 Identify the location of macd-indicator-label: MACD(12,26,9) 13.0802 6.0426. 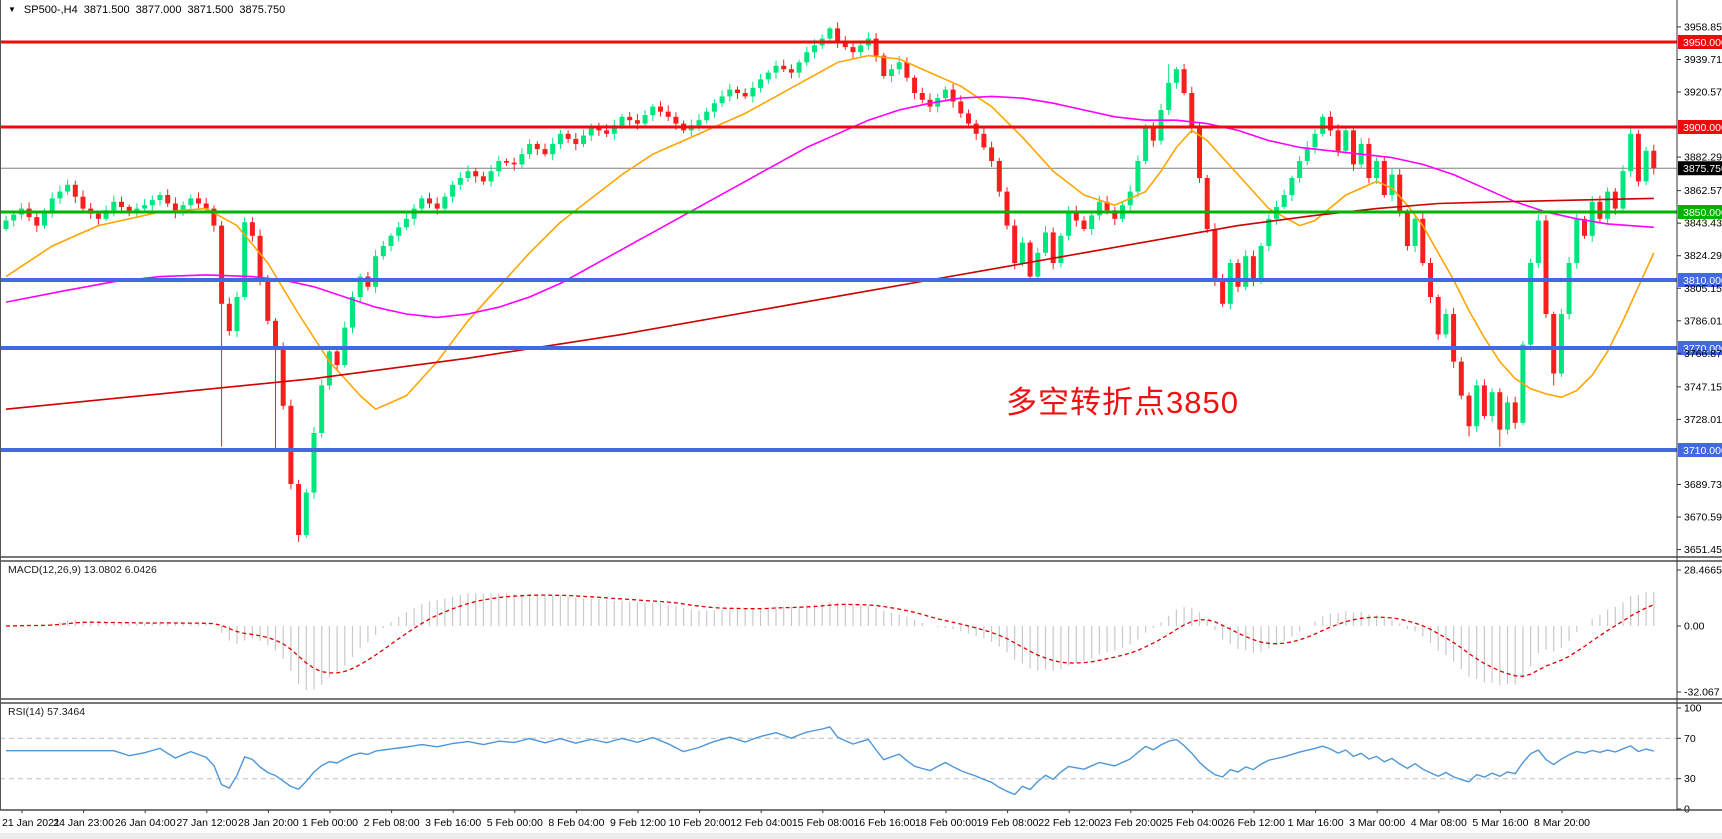
(82, 570).